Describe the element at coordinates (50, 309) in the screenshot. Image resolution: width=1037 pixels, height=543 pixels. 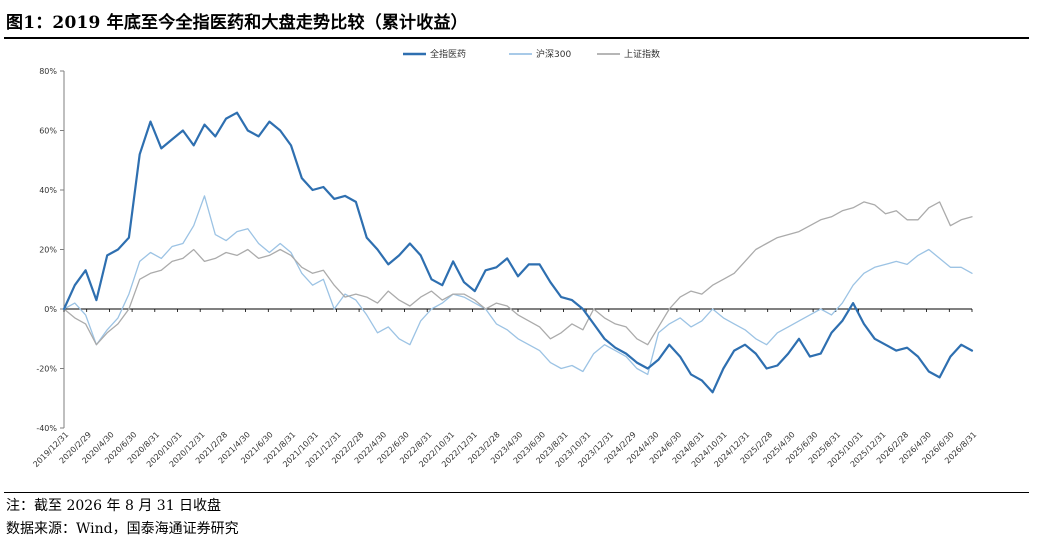
I see `y-tick-label: 0%` at that location.